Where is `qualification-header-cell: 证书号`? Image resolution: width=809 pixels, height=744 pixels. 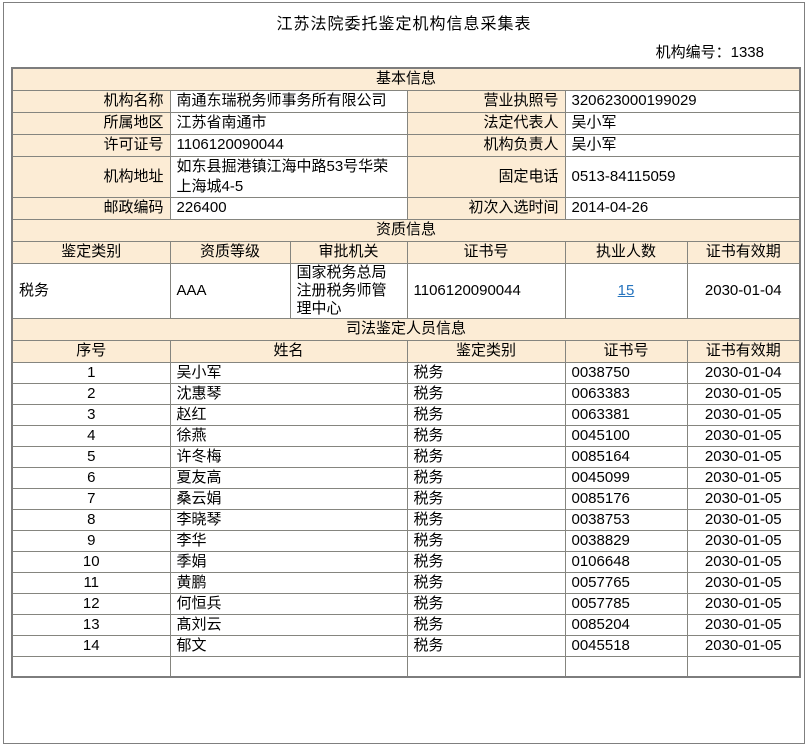 qualification-header-cell: 证书号 is located at coordinates (486, 252).